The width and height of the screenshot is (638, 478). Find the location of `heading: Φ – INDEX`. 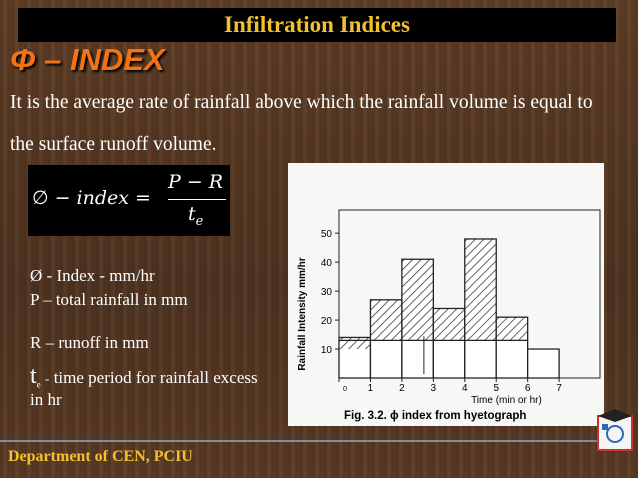

heading: Φ – INDEX is located at coordinates (87, 59).